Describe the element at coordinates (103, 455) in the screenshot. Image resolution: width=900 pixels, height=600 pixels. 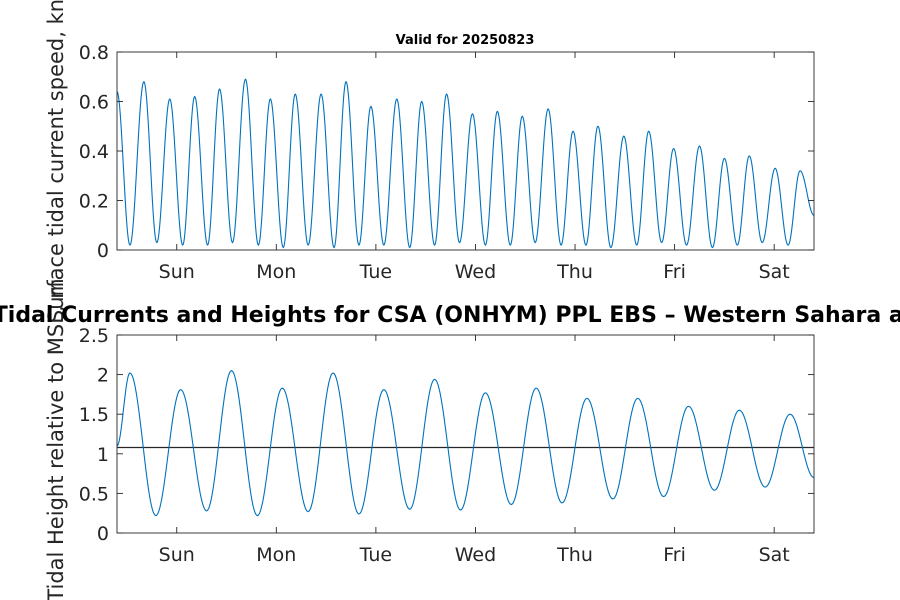
I see `bot-ytick-label: 1` at that location.